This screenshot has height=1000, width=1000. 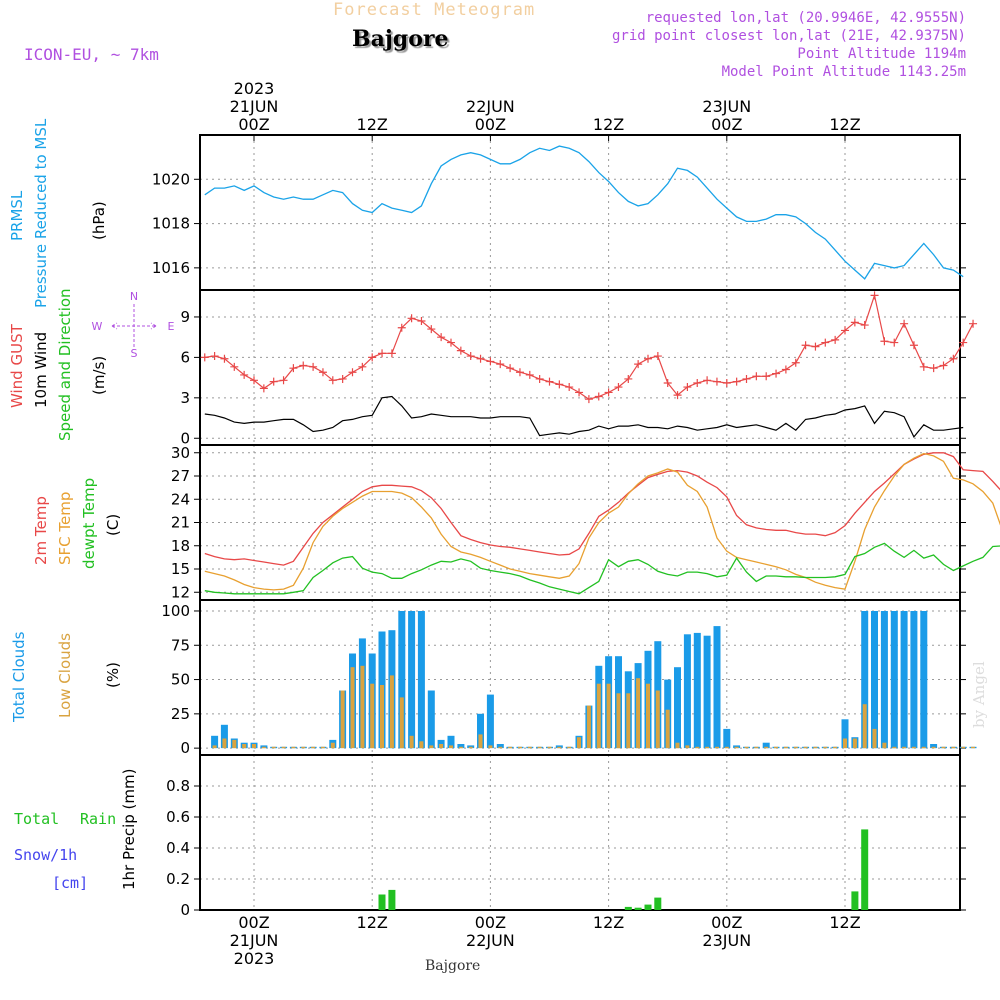 What do you see at coordinates (180, 592) in the screenshot?
I see `y-tick-label: 12` at bounding box center [180, 592].